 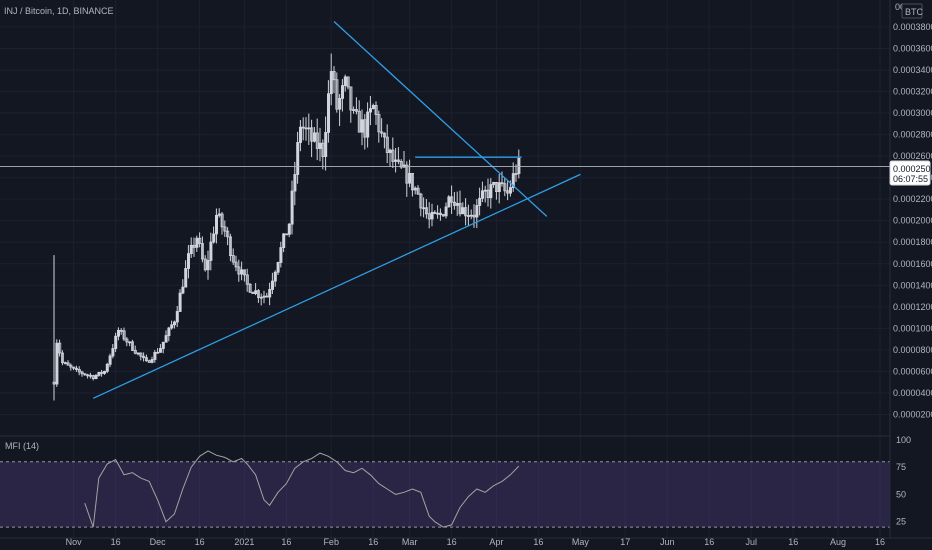 I want to click on price-axis-top-partial: 00, so click(x=900, y=7).